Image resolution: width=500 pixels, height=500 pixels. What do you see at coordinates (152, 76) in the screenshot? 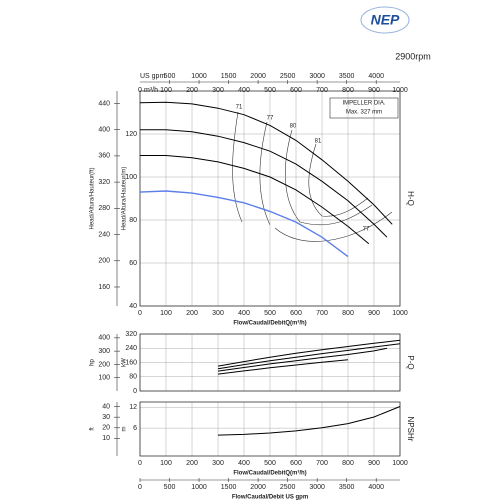
I see `x2-axis-label: US gpm` at bounding box center [152, 76].